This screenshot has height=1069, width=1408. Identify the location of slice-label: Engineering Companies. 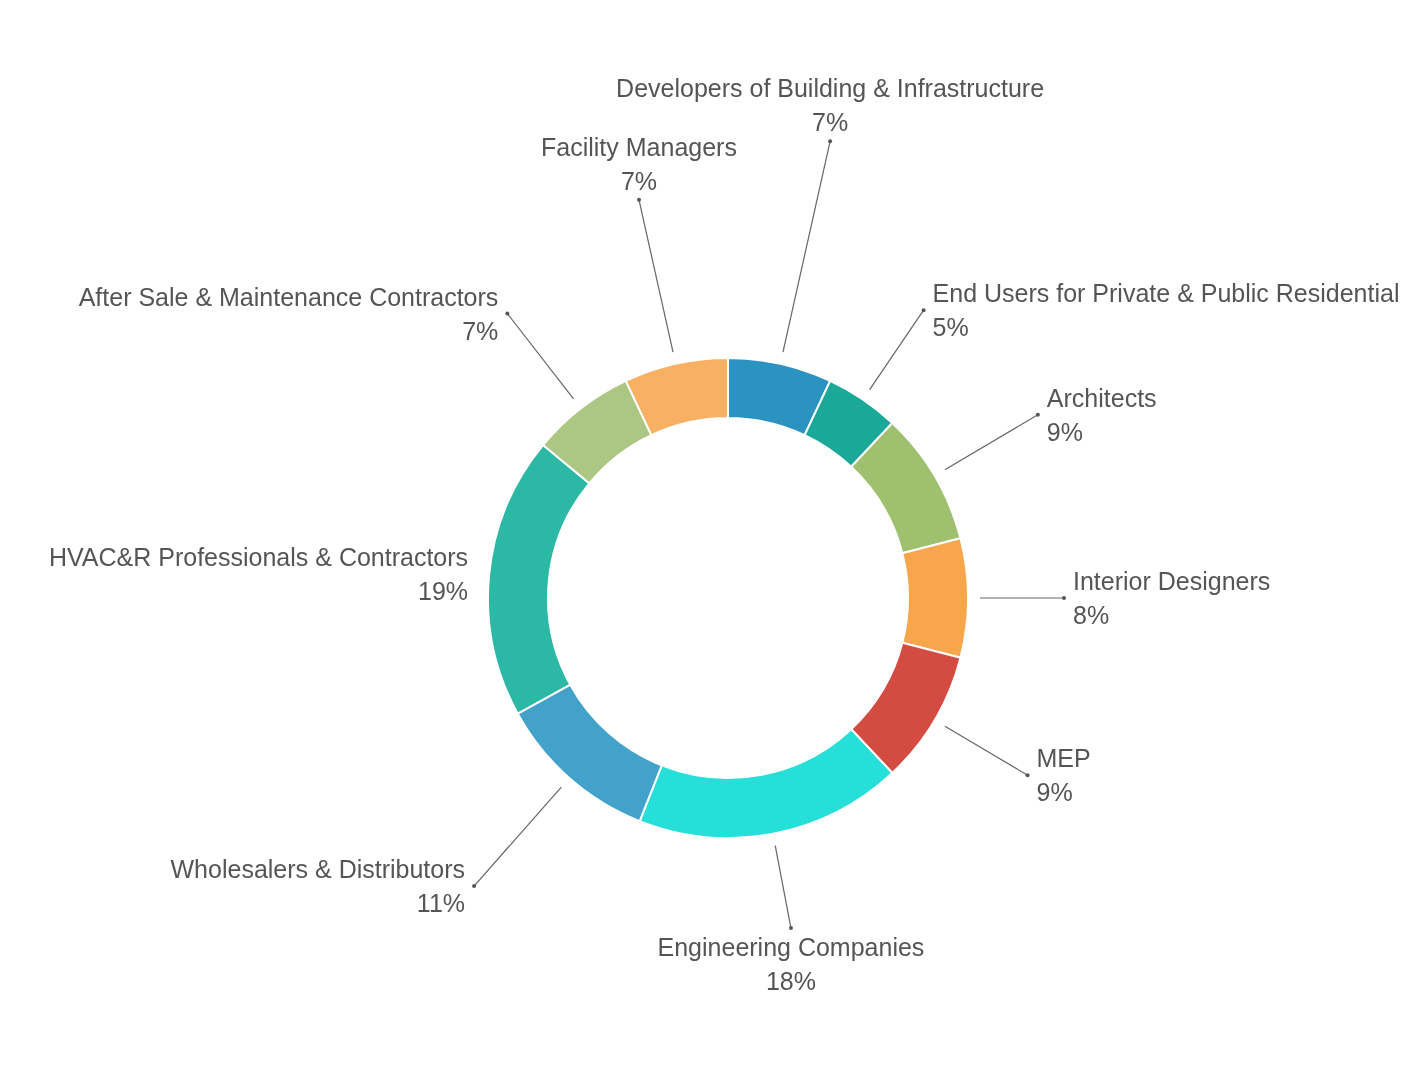
(791, 947).